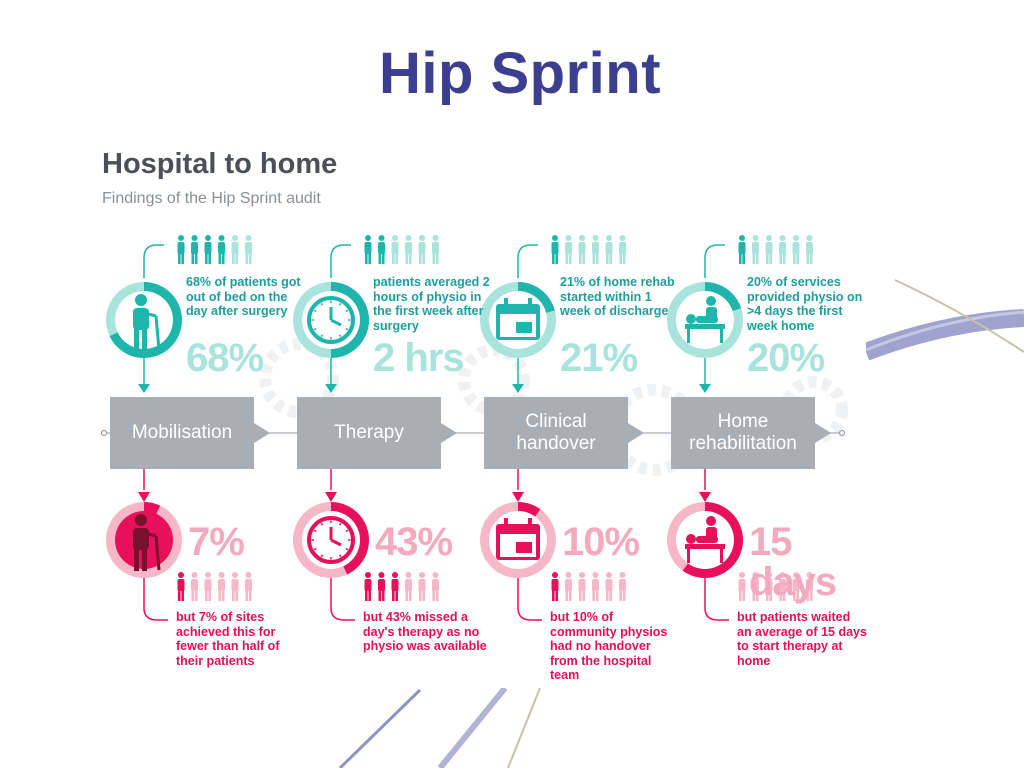  Describe the element at coordinates (182, 432) in the screenshot. I see `stage-label: Mobilisation` at that location.